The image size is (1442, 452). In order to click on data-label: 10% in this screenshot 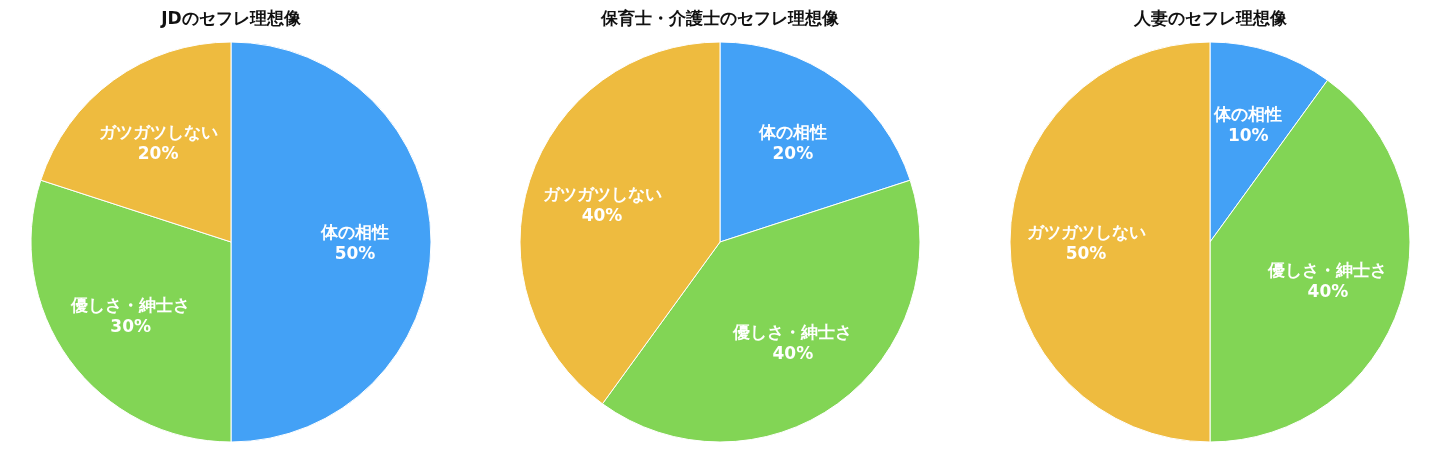, I will do `click(1248, 135)`.